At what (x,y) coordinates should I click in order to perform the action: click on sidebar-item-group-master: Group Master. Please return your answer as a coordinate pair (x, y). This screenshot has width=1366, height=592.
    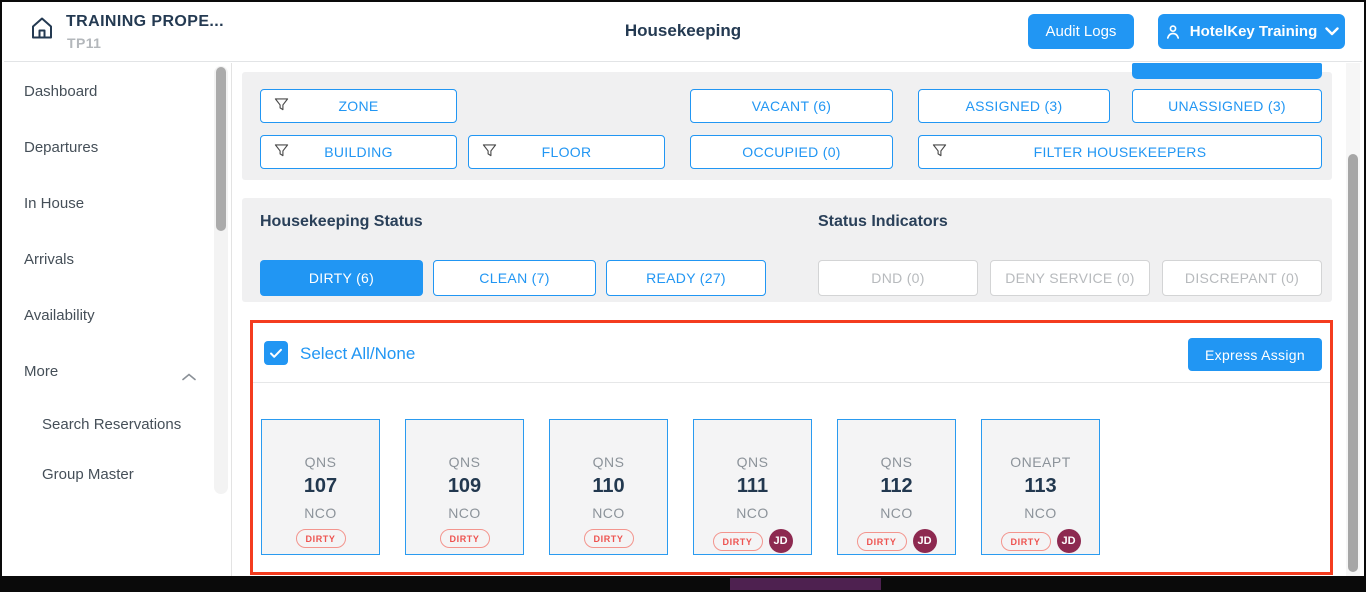
    Looking at the image, I should click on (88, 474).